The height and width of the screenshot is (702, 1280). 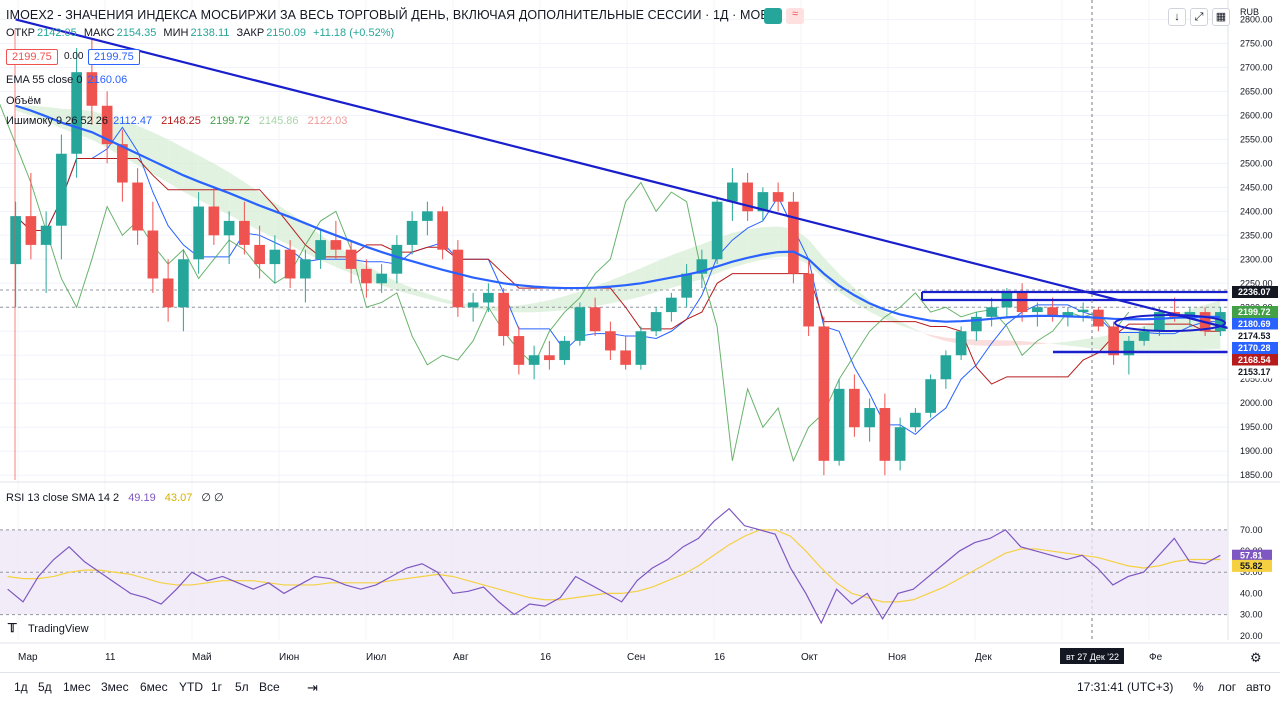 I want to click on rsi-current-text: 57.81, so click(x=1251, y=556).